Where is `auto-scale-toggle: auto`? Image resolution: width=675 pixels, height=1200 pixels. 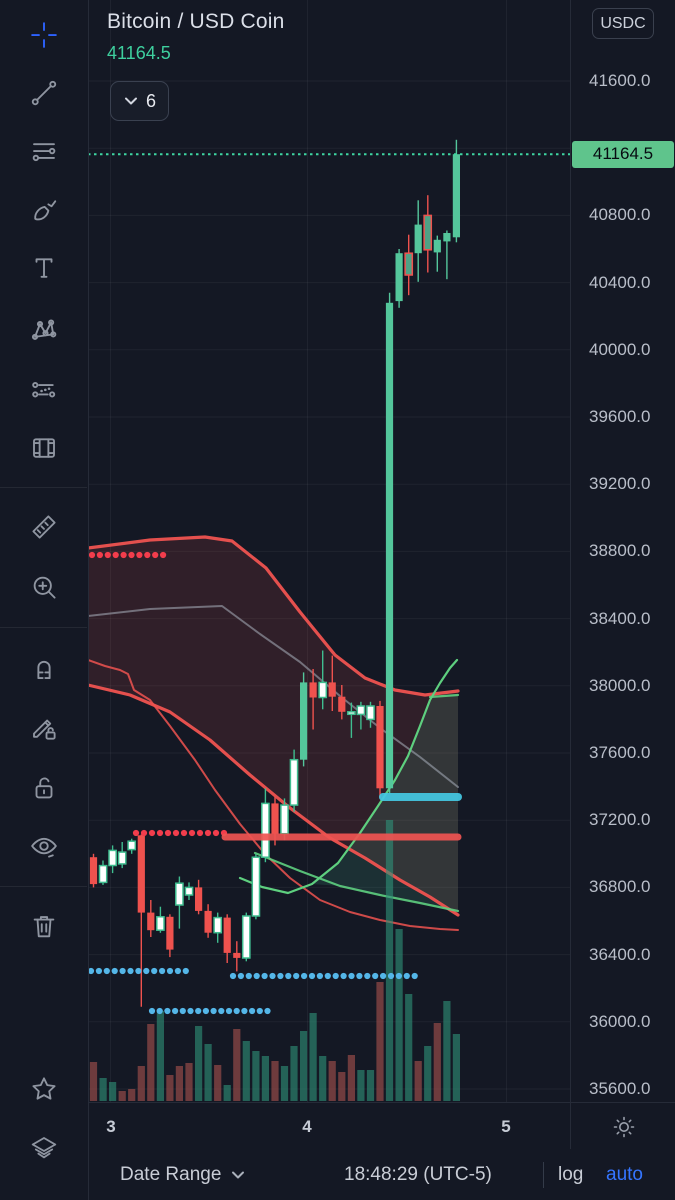
auto-scale-toggle: auto is located at coordinates (624, 1174).